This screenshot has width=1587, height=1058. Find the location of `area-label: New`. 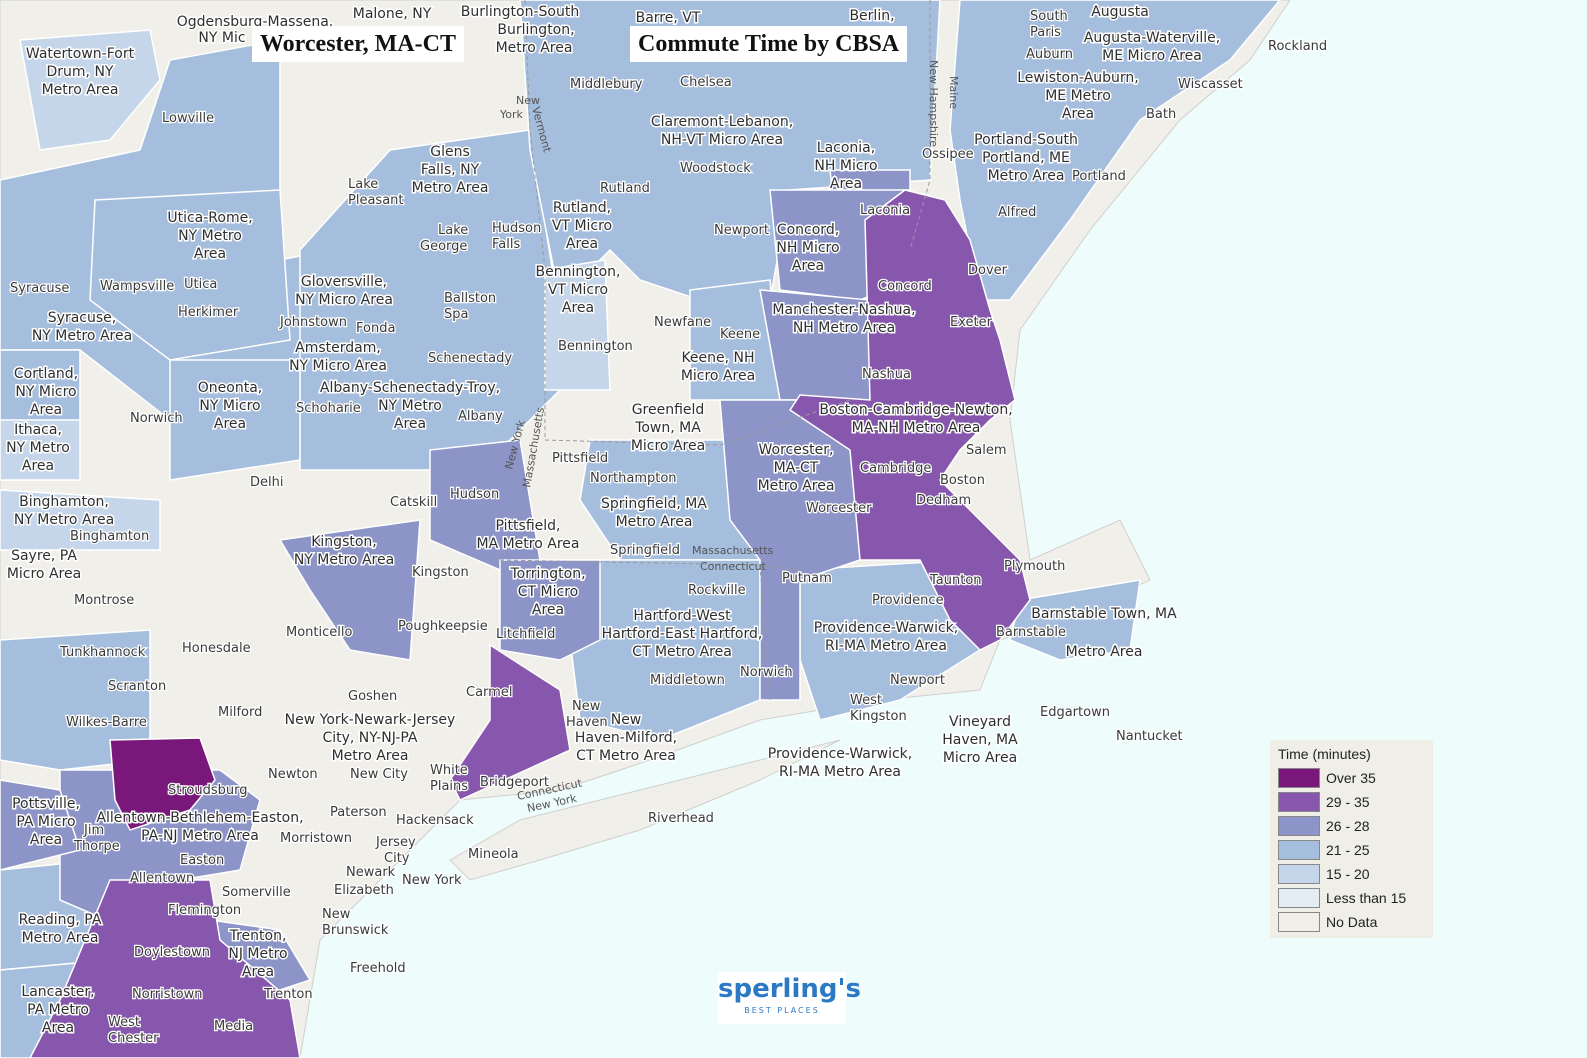

area-label: New is located at coordinates (626, 720).